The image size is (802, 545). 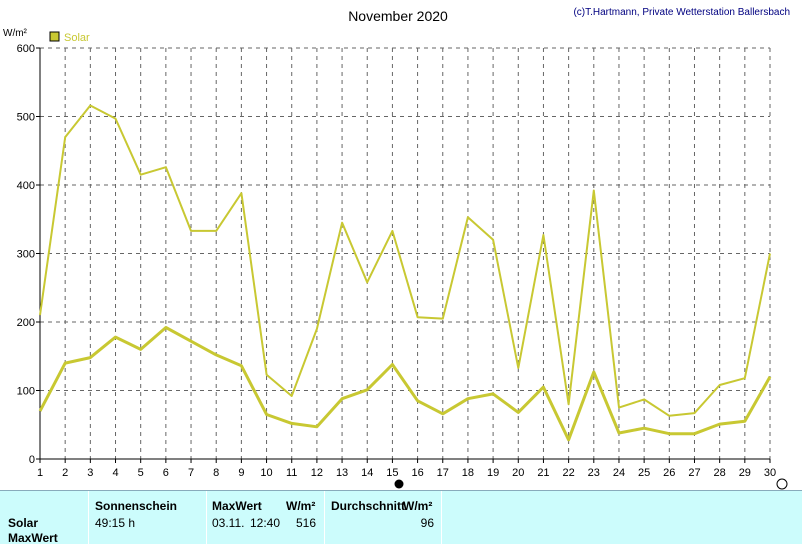 What do you see at coordinates (291, 473) in the screenshot?
I see `x-tick-label: 11` at bounding box center [291, 473].